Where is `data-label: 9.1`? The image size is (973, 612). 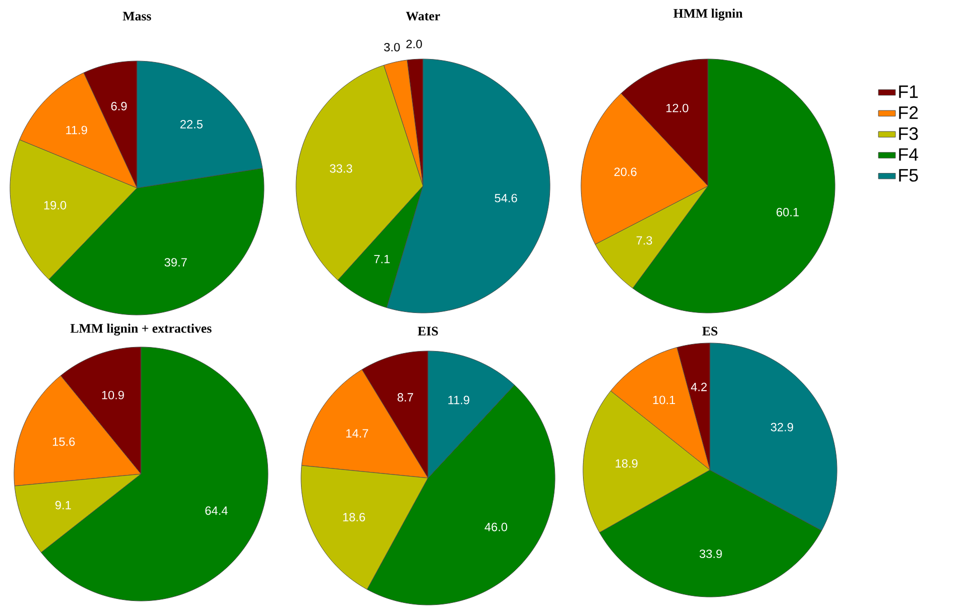 data-label: 9.1 is located at coordinates (63, 505).